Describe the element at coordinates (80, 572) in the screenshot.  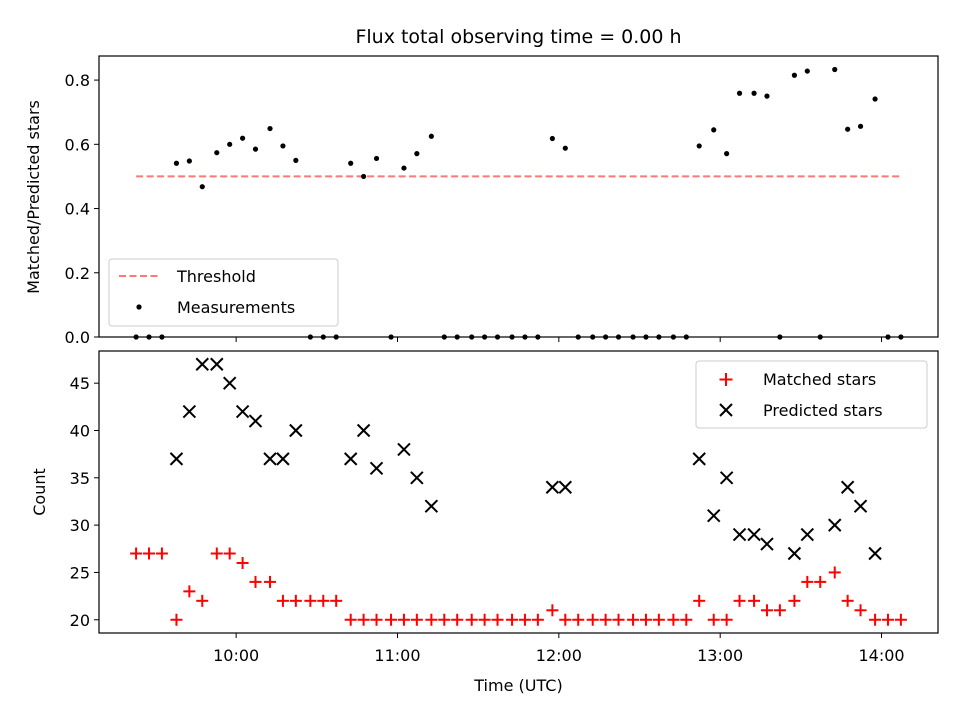
I see `count-y-tick-label: 25` at that location.